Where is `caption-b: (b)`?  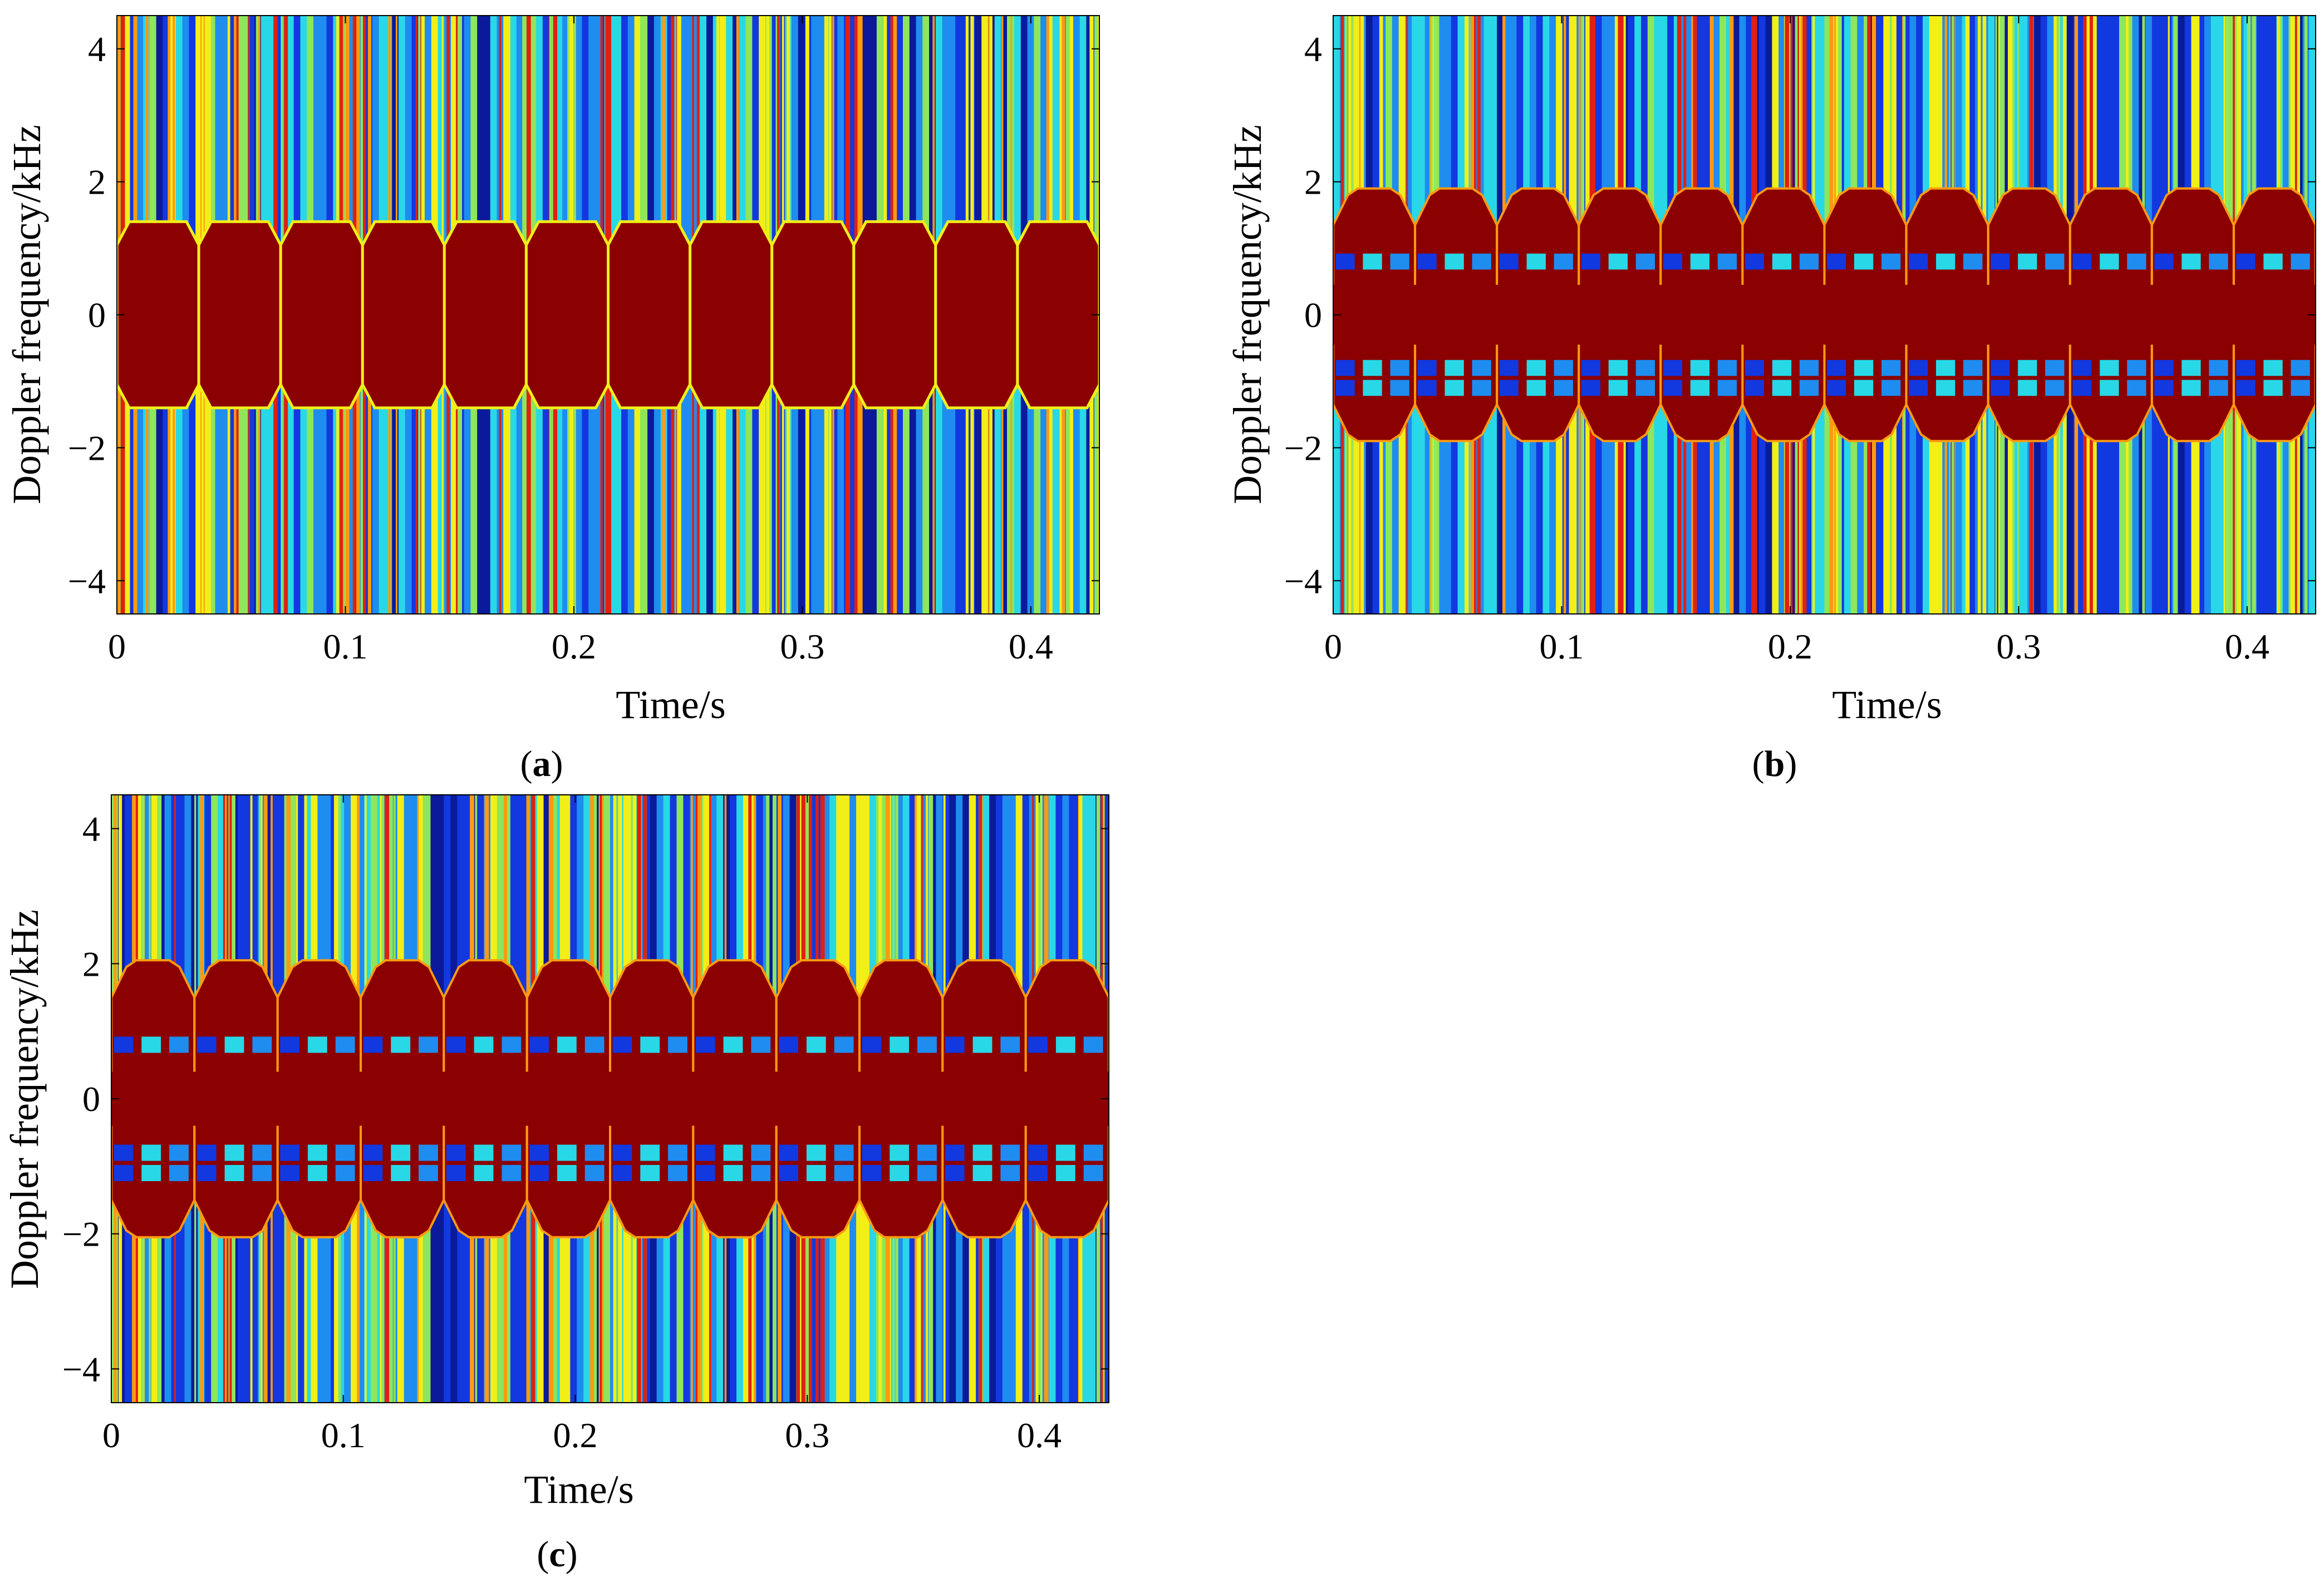
caption-b: (b) is located at coordinates (1774, 764).